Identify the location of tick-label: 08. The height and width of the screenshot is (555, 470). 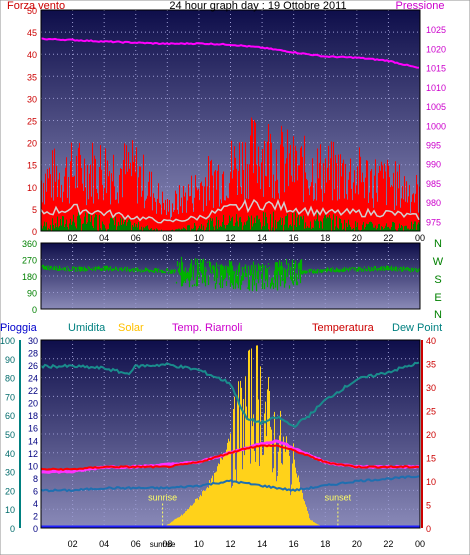
(167, 238).